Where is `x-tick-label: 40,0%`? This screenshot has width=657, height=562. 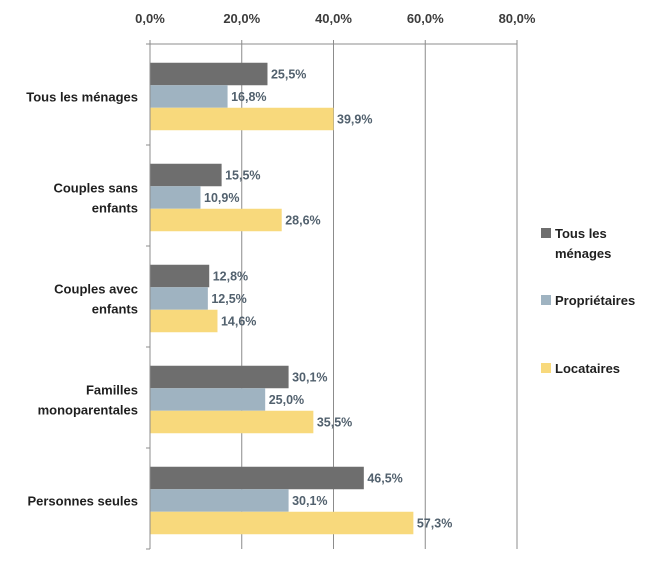
x-tick-label: 40,0% is located at coordinates (333, 18).